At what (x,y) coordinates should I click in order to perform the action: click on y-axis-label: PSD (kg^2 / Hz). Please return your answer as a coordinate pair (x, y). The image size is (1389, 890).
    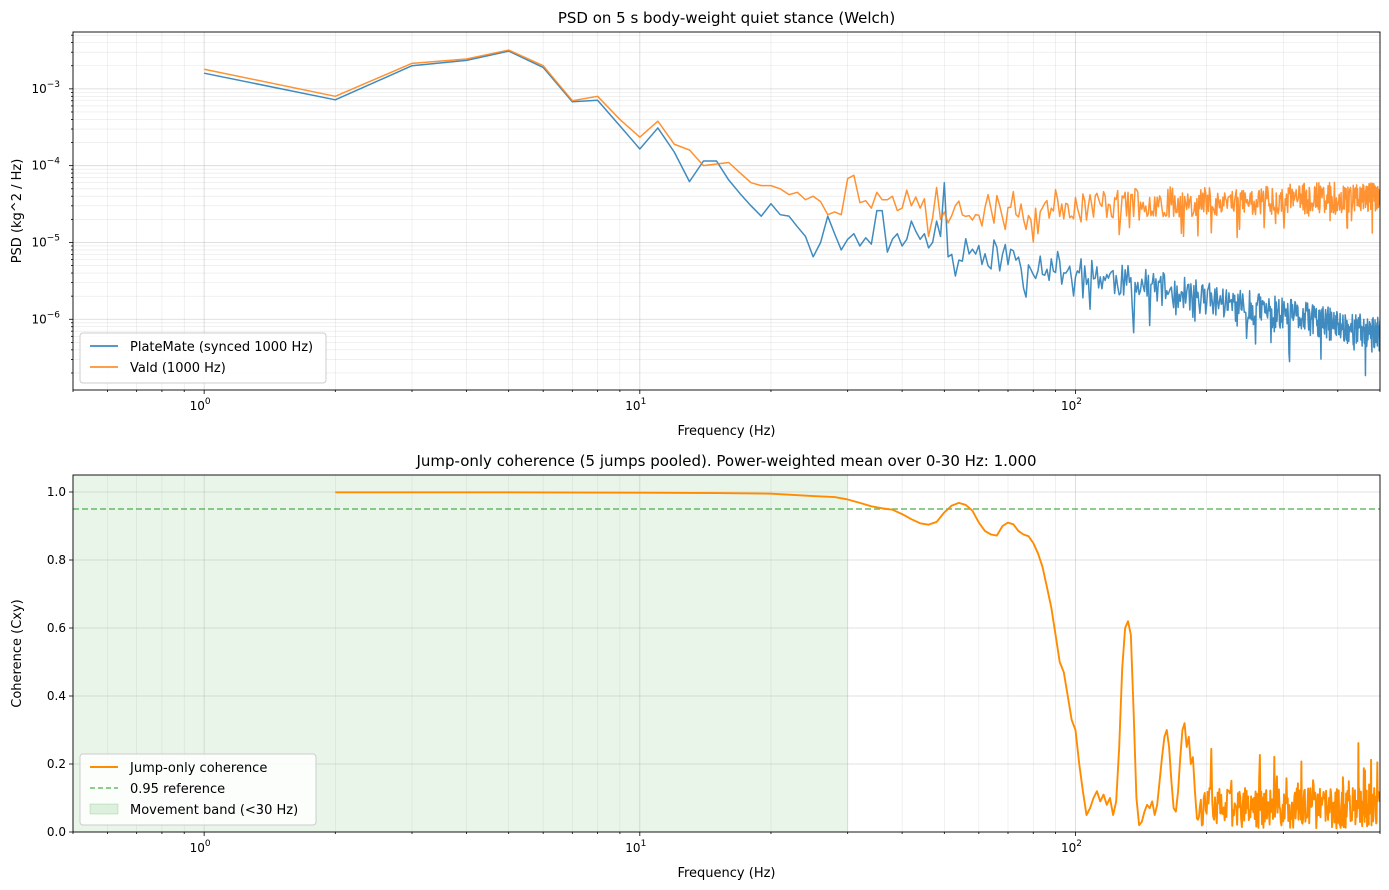
    Looking at the image, I should click on (17, 211).